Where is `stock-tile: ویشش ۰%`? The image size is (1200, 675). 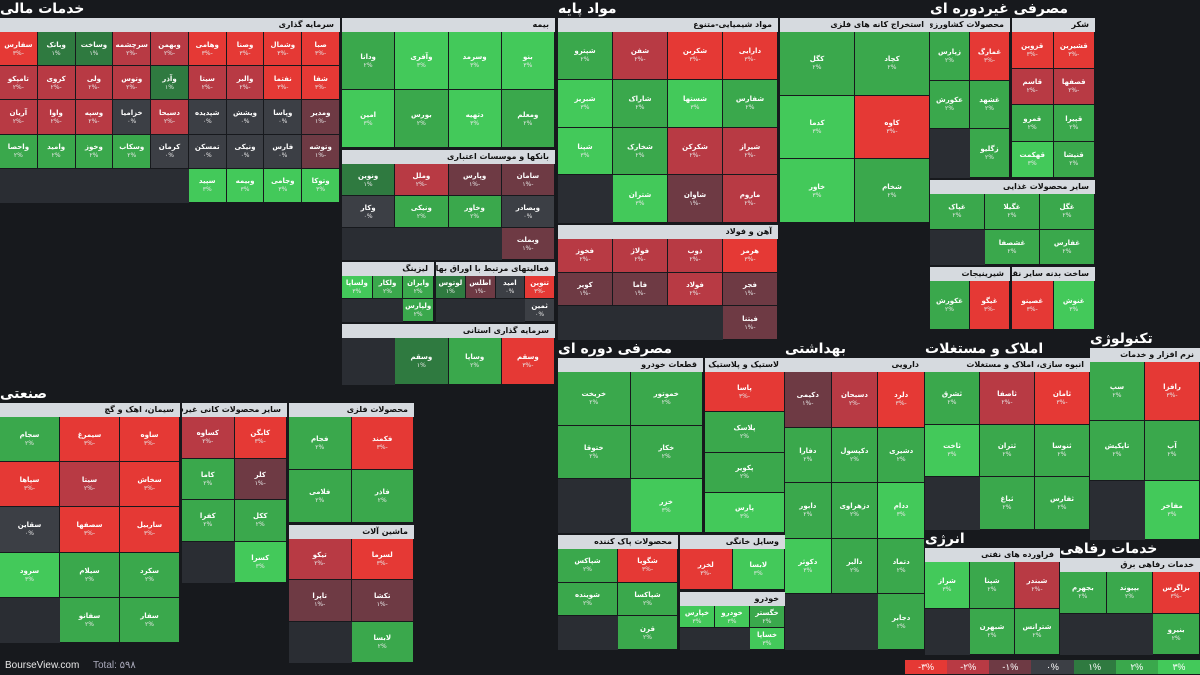
stock-tile: ویشش ۰% is located at coordinates (245, 117).